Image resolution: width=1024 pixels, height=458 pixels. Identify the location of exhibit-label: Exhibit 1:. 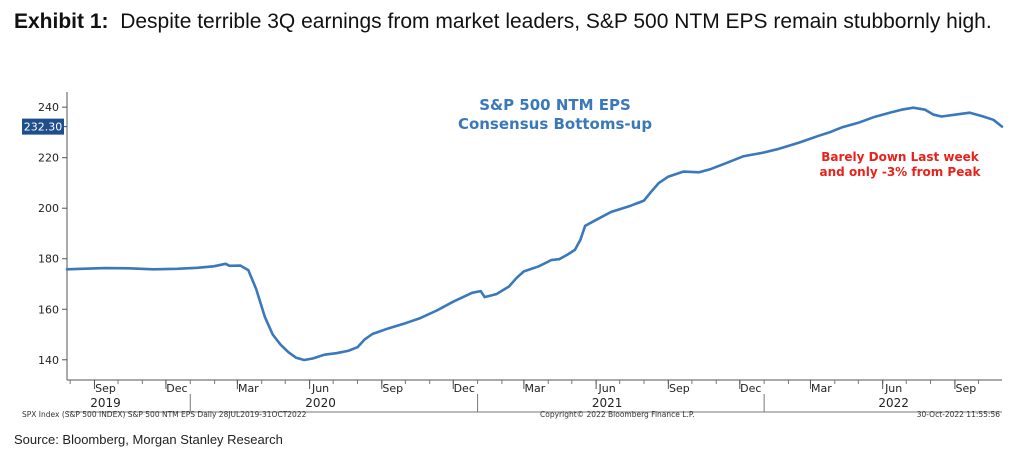
(61, 21).